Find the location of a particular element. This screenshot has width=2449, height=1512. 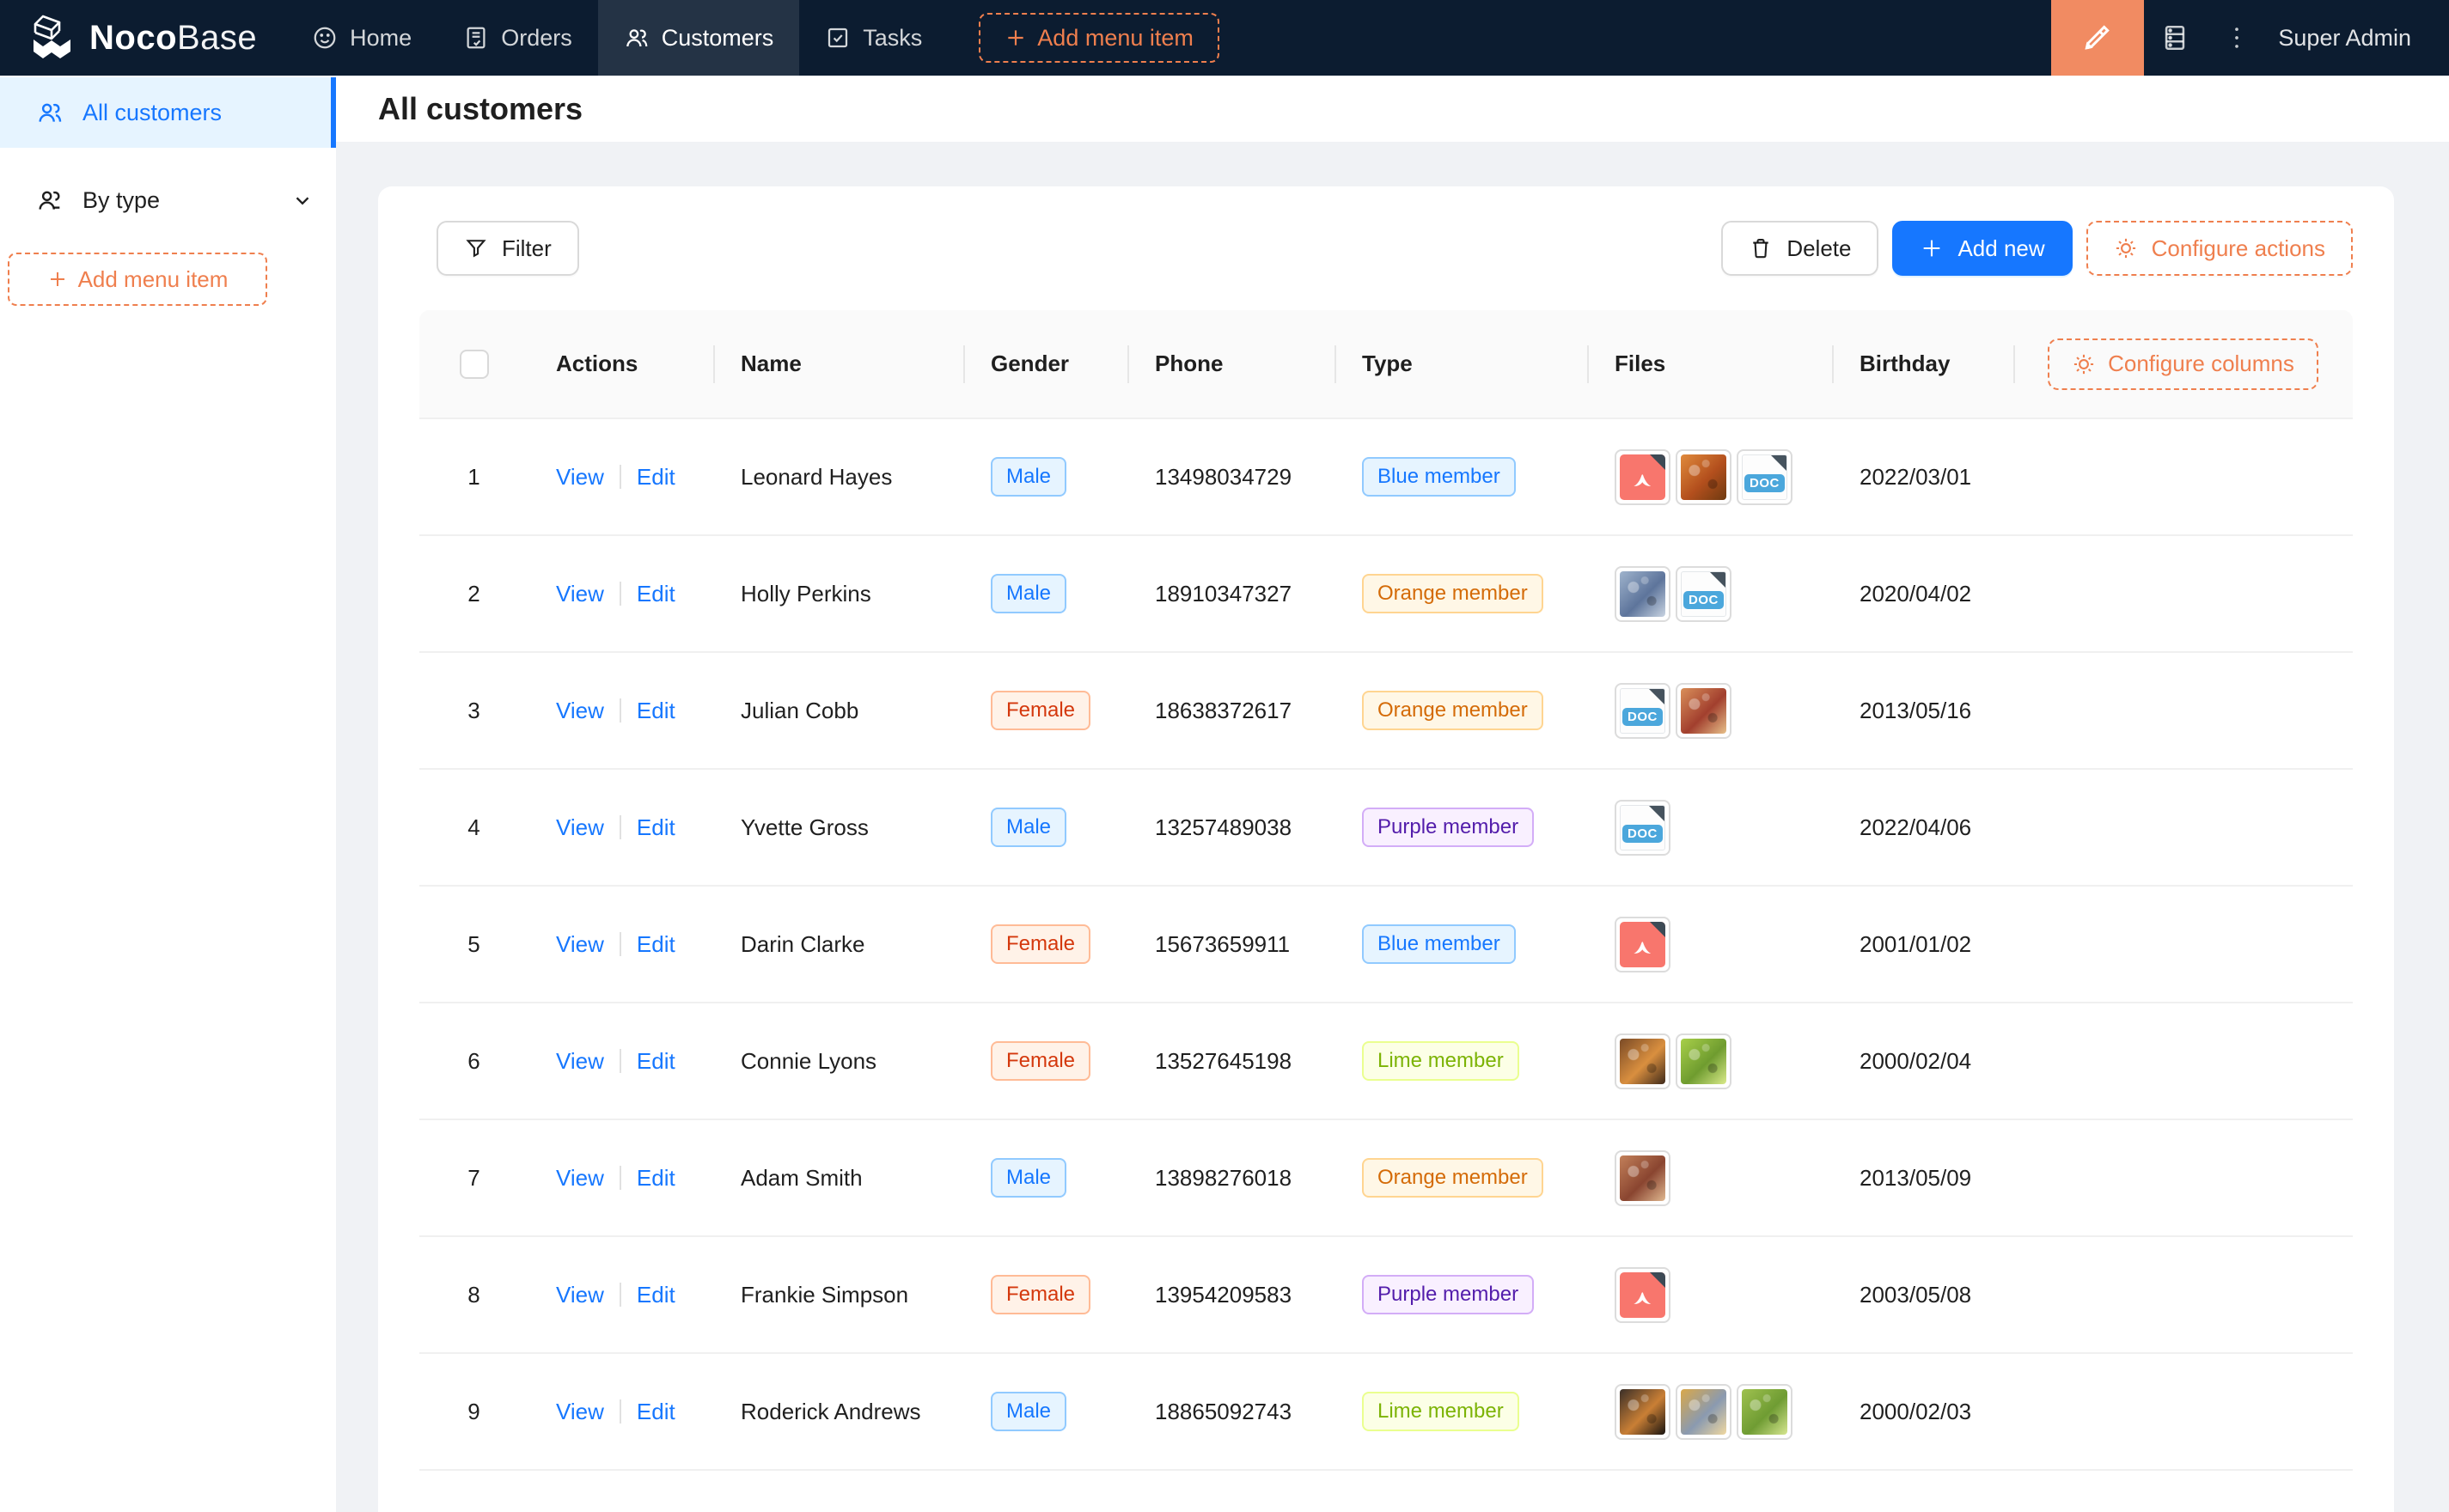

add-new-button: Add new is located at coordinates (1982, 248).